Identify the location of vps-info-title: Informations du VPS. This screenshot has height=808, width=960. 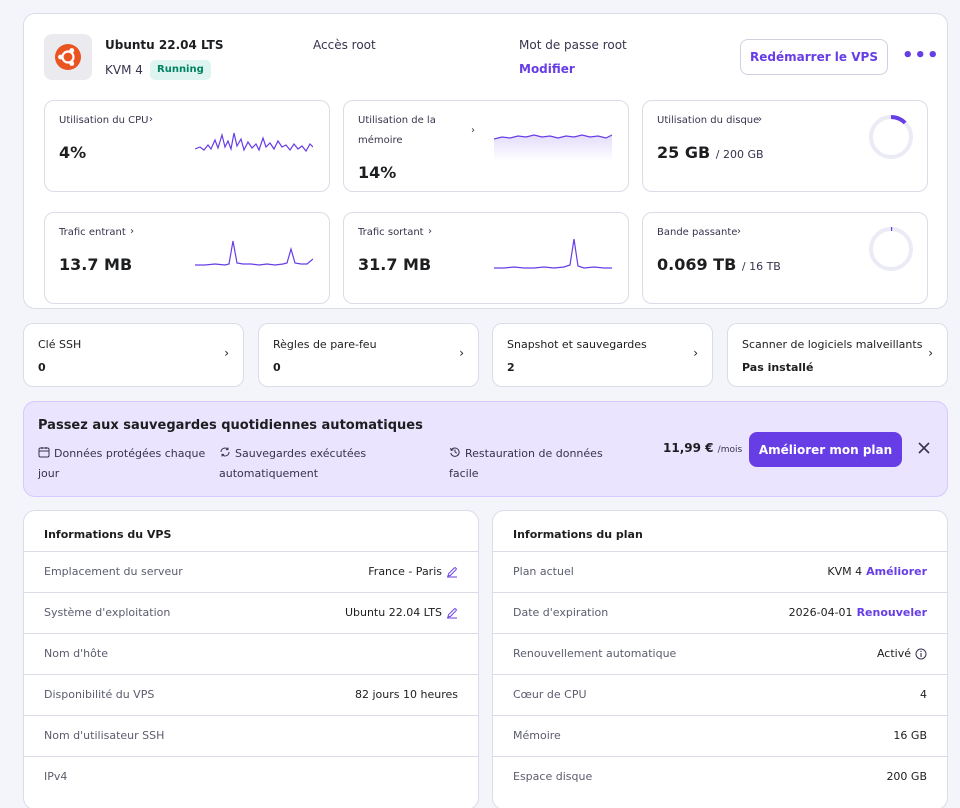
(108, 534).